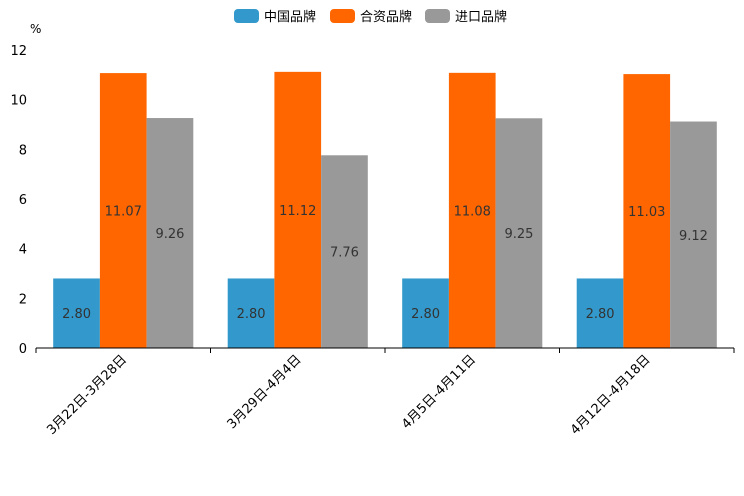 The image size is (744, 496). I want to click on y-tick-label: 0, so click(23, 349).